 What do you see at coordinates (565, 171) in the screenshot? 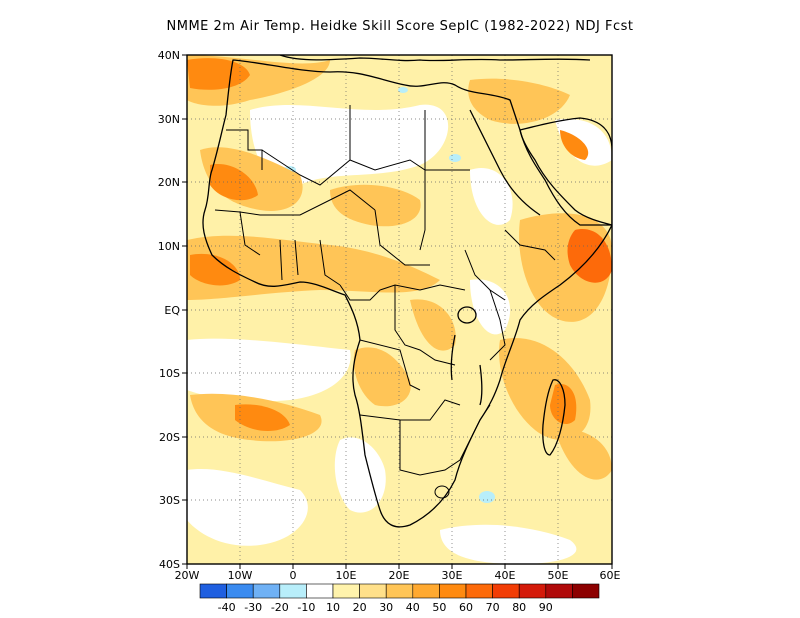
I see `arabia-coastline` at bounding box center [565, 171].